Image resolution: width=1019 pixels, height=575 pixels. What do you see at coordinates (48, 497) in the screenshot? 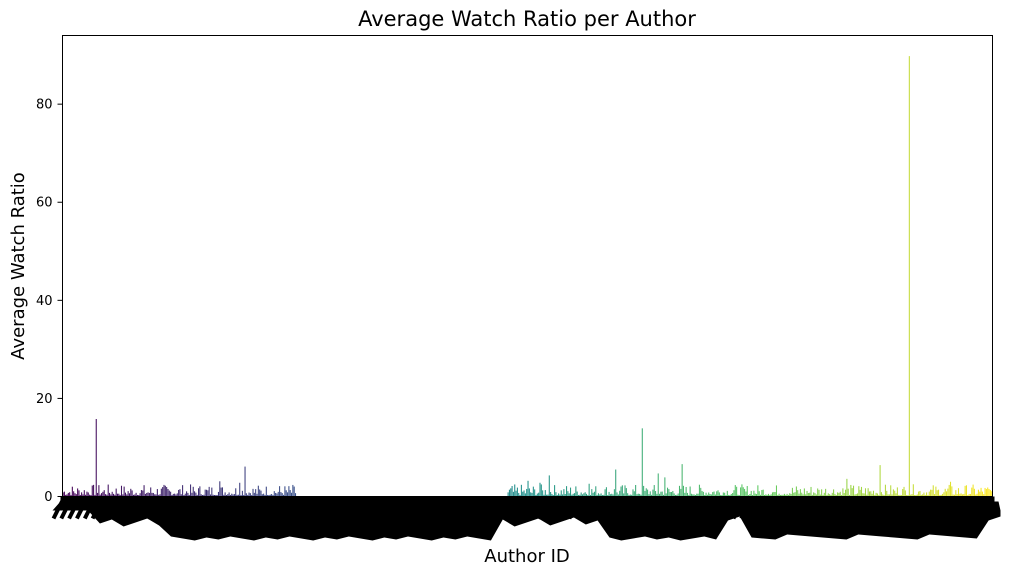
I see `y-tick-label: 0` at bounding box center [48, 497].